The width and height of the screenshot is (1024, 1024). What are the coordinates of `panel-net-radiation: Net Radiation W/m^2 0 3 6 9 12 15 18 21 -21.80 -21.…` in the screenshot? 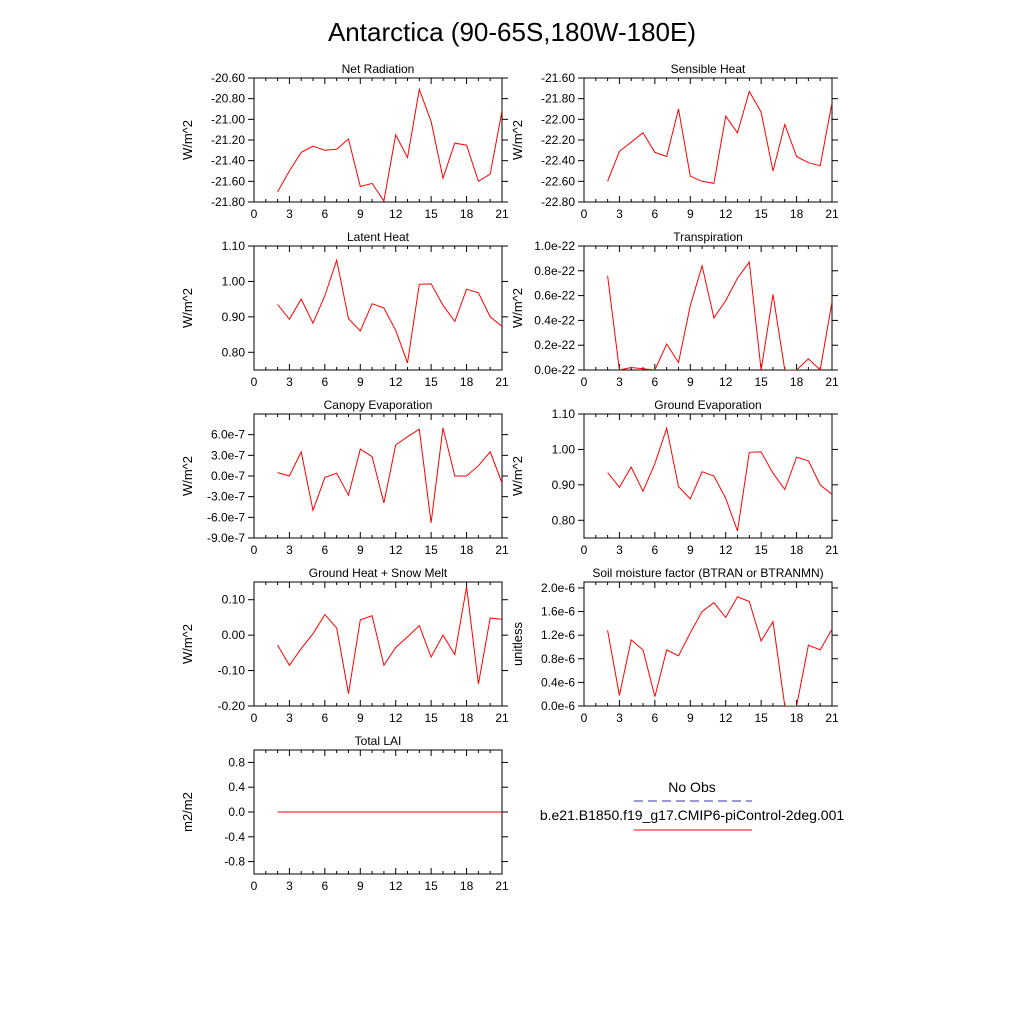 It's located at (344, 141).